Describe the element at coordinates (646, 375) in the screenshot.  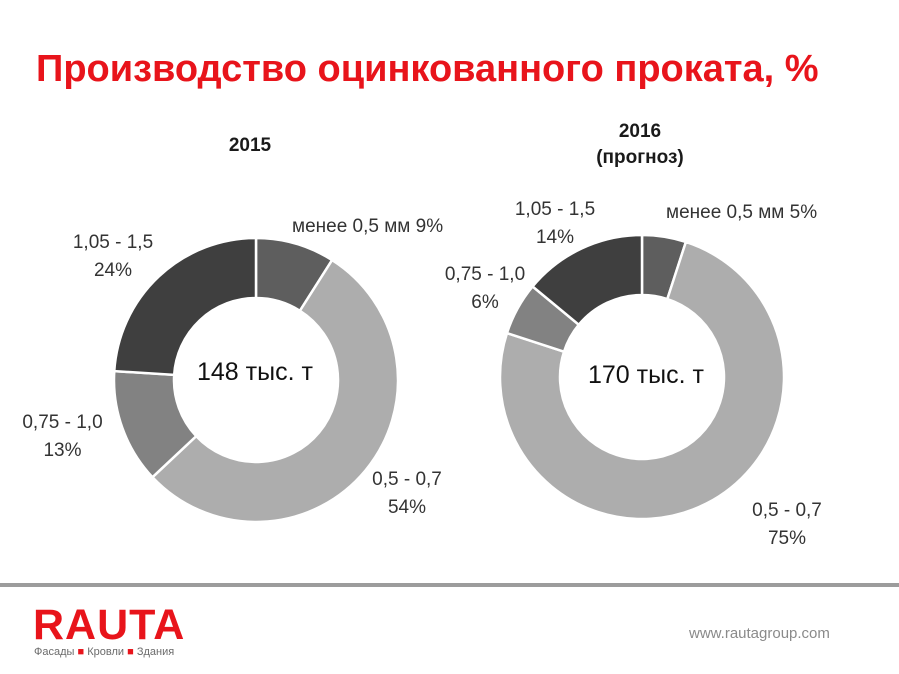
I see `chart-2016-center-label: 170 тыс. т` at that location.